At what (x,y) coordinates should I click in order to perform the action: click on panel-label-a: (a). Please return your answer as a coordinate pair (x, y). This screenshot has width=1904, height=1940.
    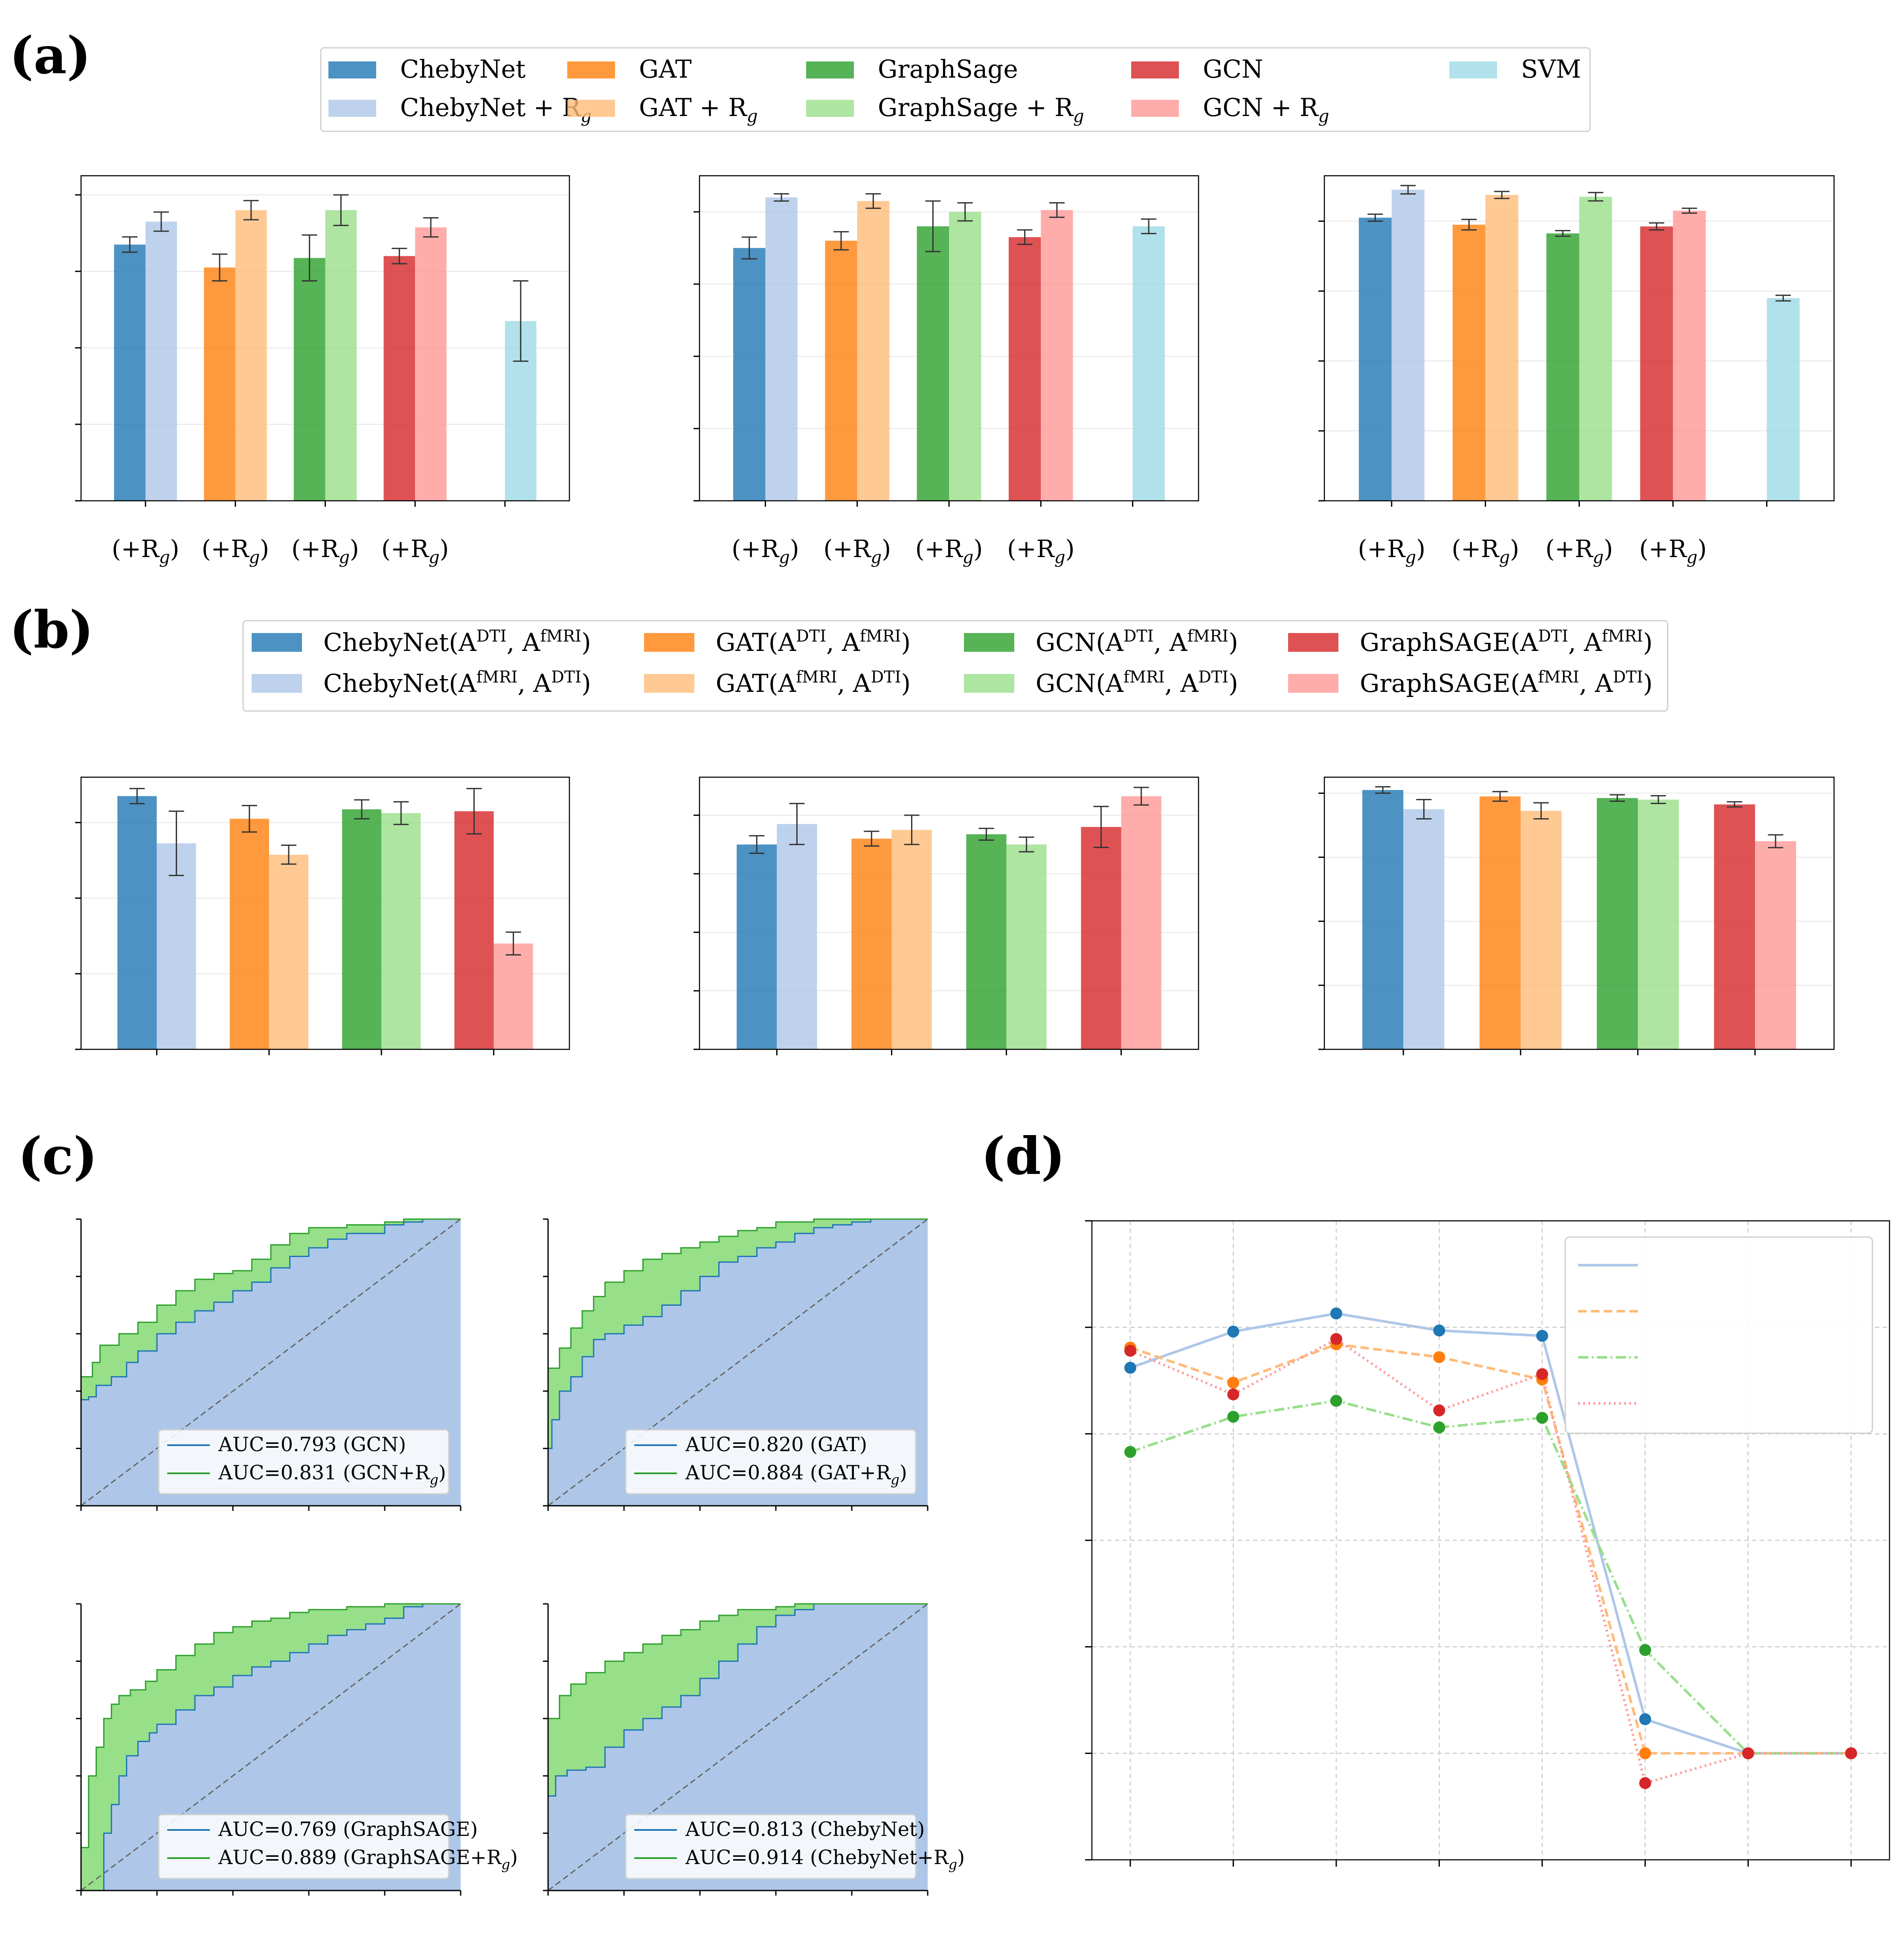
    Looking at the image, I should click on (50, 56).